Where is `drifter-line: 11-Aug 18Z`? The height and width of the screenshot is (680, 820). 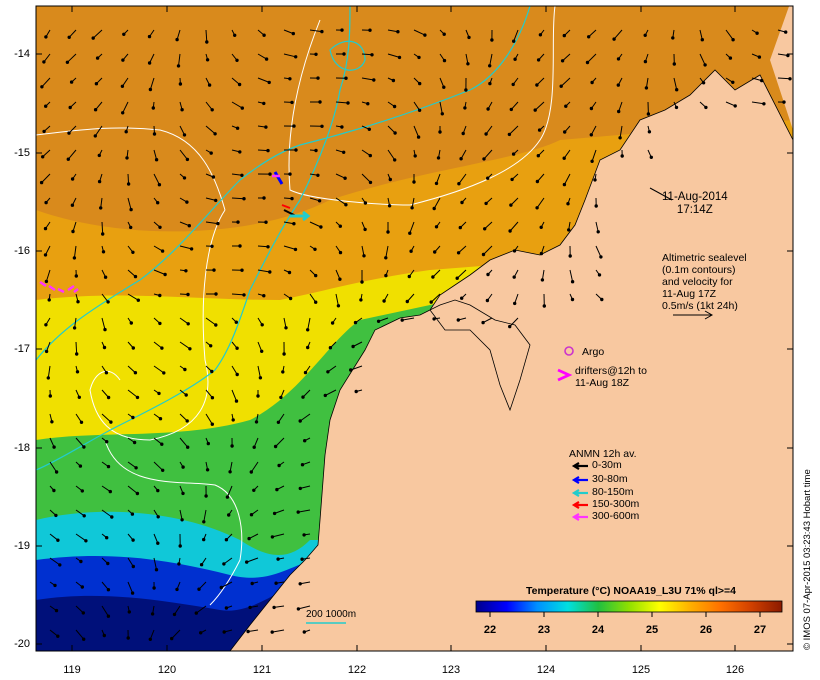 drifter-line: 11-Aug 18Z is located at coordinates (602, 383).